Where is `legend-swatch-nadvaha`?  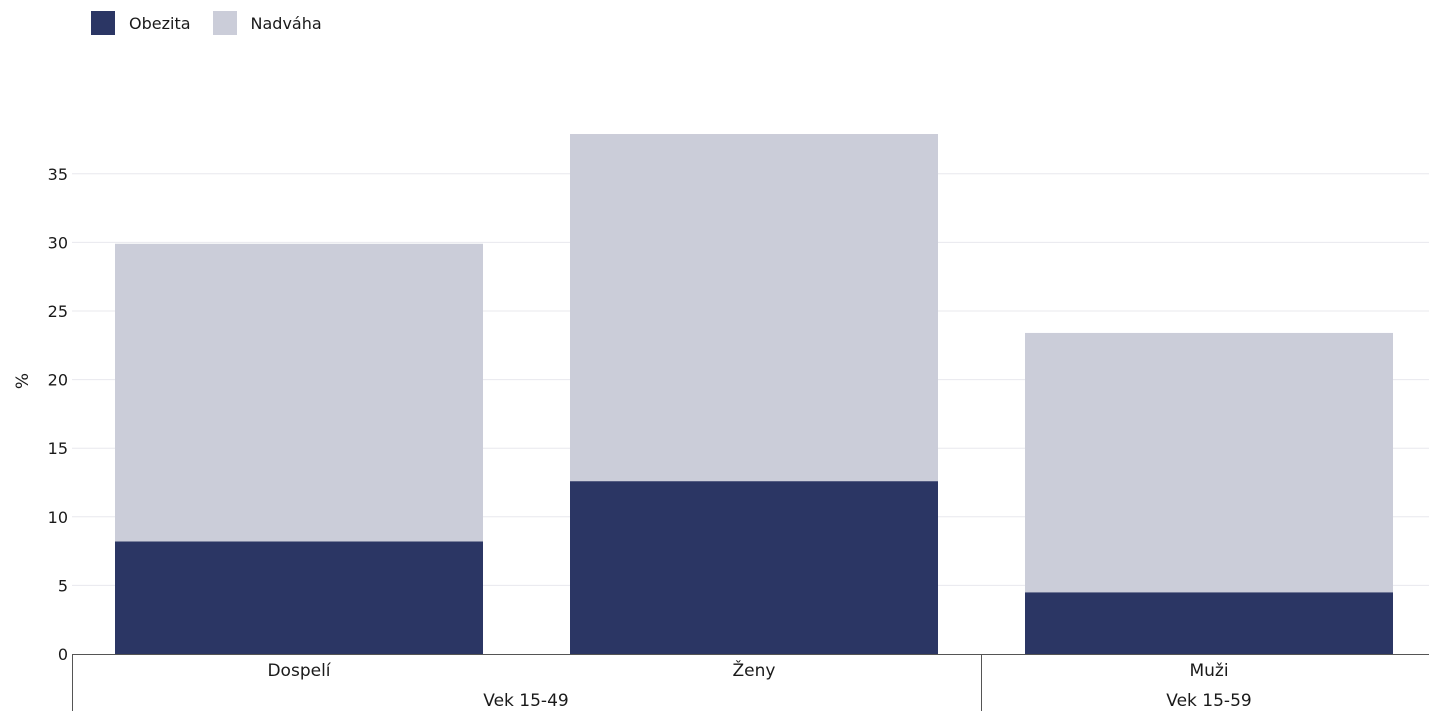 legend-swatch-nadvaha is located at coordinates (224, 23).